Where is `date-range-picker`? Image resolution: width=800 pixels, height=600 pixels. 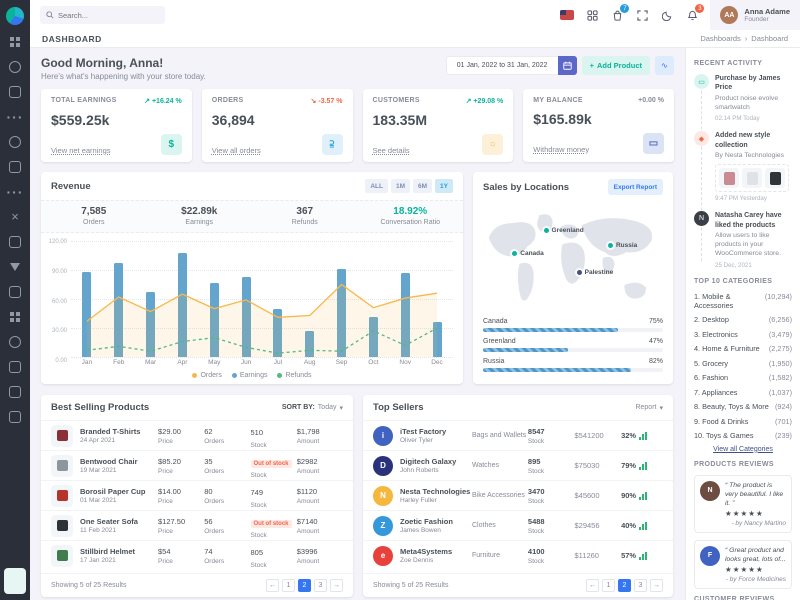 date-range-picker is located at coordinates (511, 65).